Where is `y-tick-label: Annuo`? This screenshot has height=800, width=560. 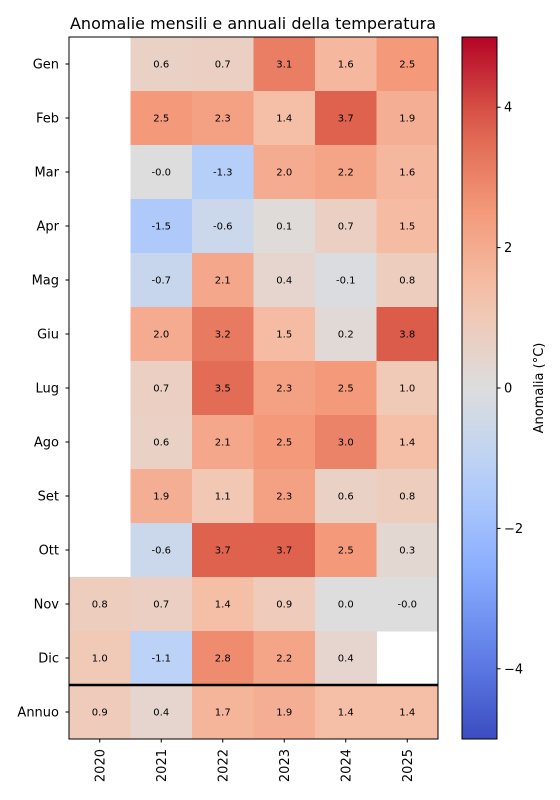 y-tick-label: Annuo is located at coordinates (38, 713).